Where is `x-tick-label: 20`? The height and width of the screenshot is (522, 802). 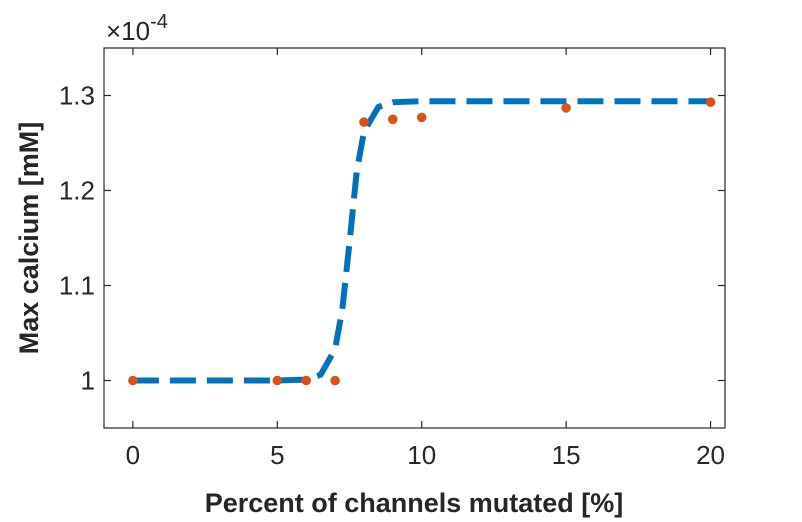
x-tick-label: 20 is located at coordinates (710, 455).